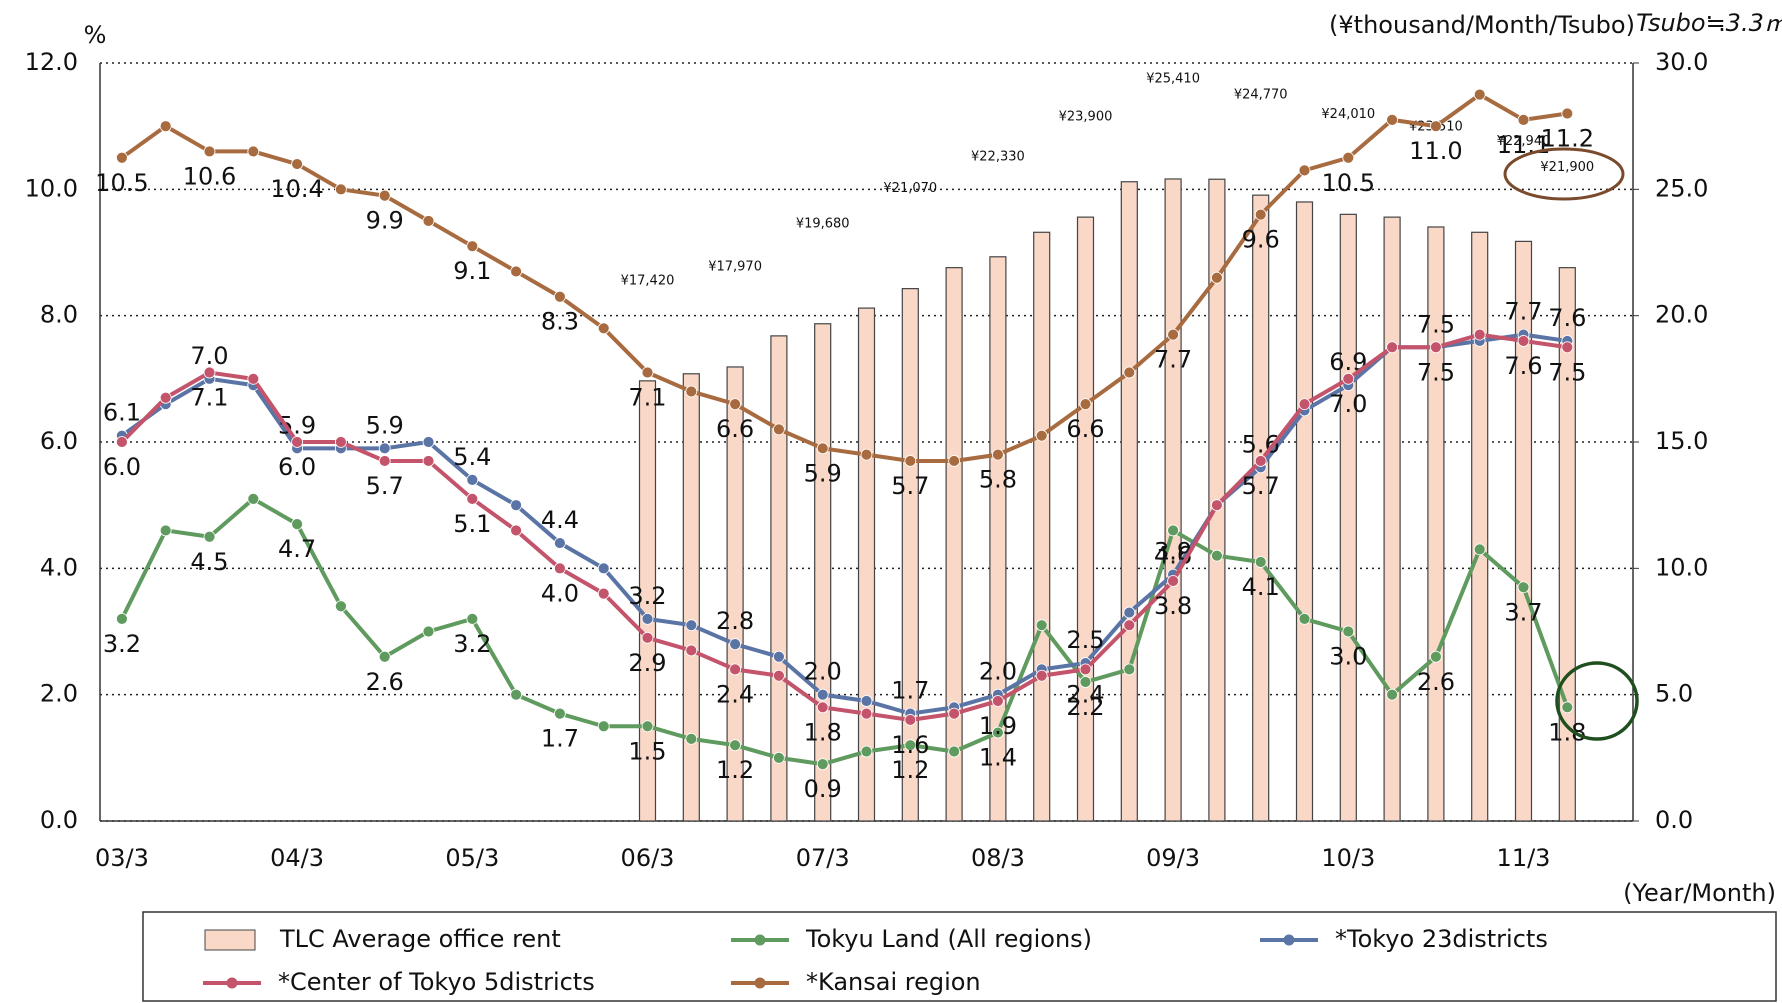 The height and width of the screenshot is (1003, 1782). I want to click on y2-tick-label: 0.0, so click(1674, 820).